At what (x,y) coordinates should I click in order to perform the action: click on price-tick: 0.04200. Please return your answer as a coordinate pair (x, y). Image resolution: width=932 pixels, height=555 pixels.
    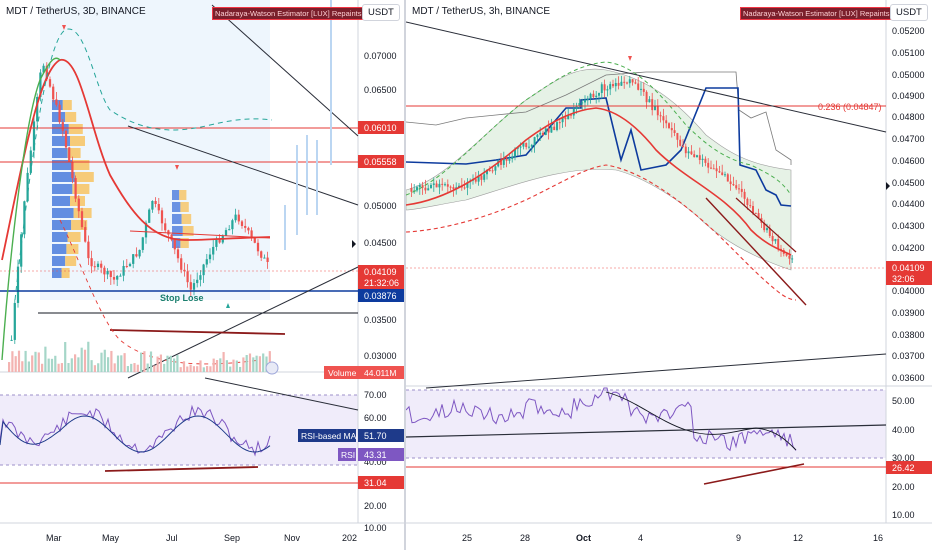
    Looking at the image, I should click on (908, 248).